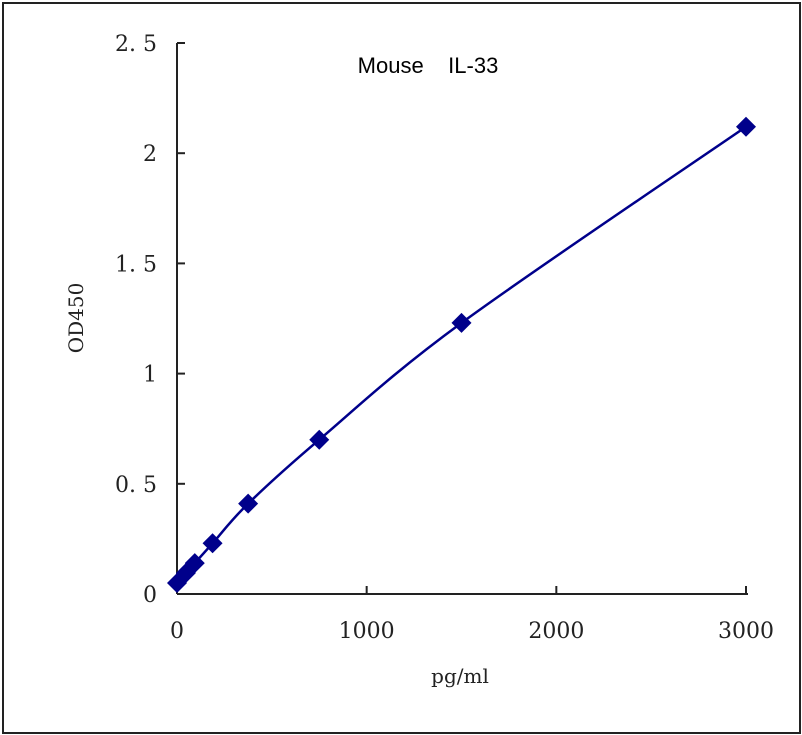 This screenshot has width=802, height=735. What do you see at coordinates (150, 595) in the screenshot?
I see `y-tick-label: 0` at bounding box center [150, 595].